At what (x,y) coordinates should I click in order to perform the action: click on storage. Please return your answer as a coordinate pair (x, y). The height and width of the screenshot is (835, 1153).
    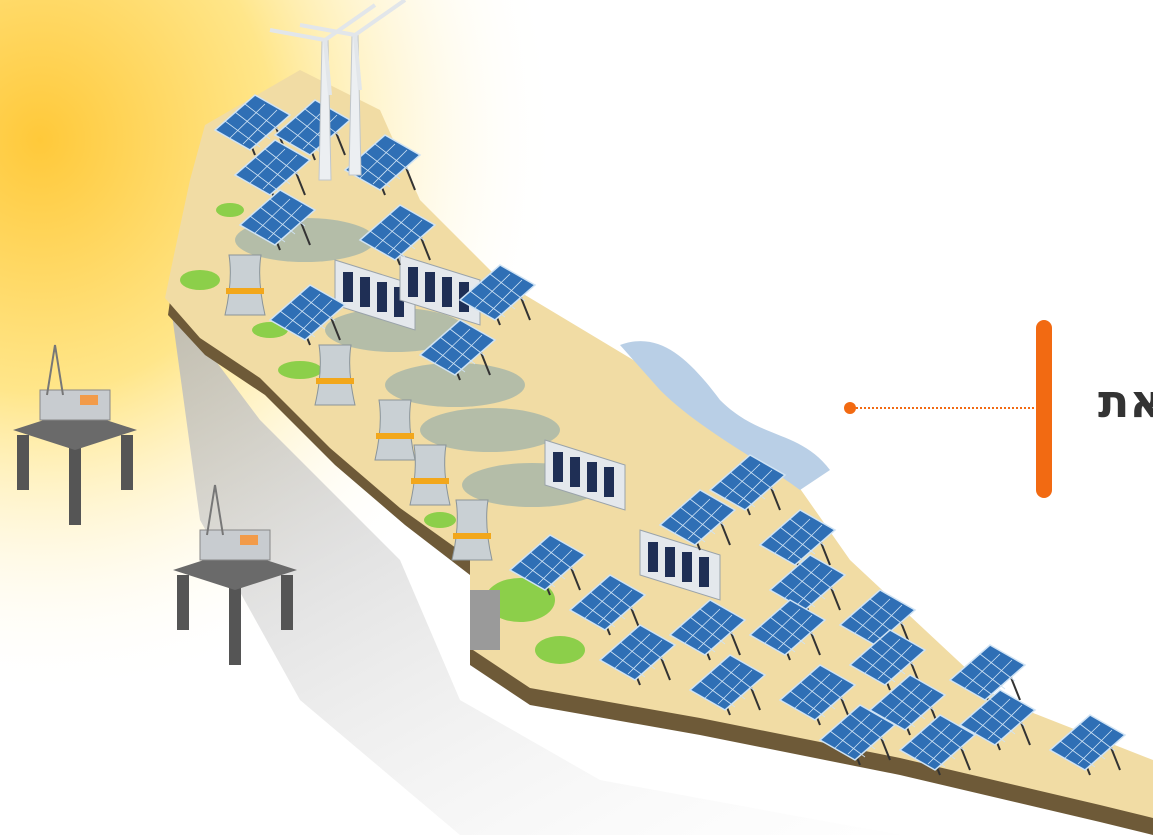
    Looking at the image, I should click on (527, 427).